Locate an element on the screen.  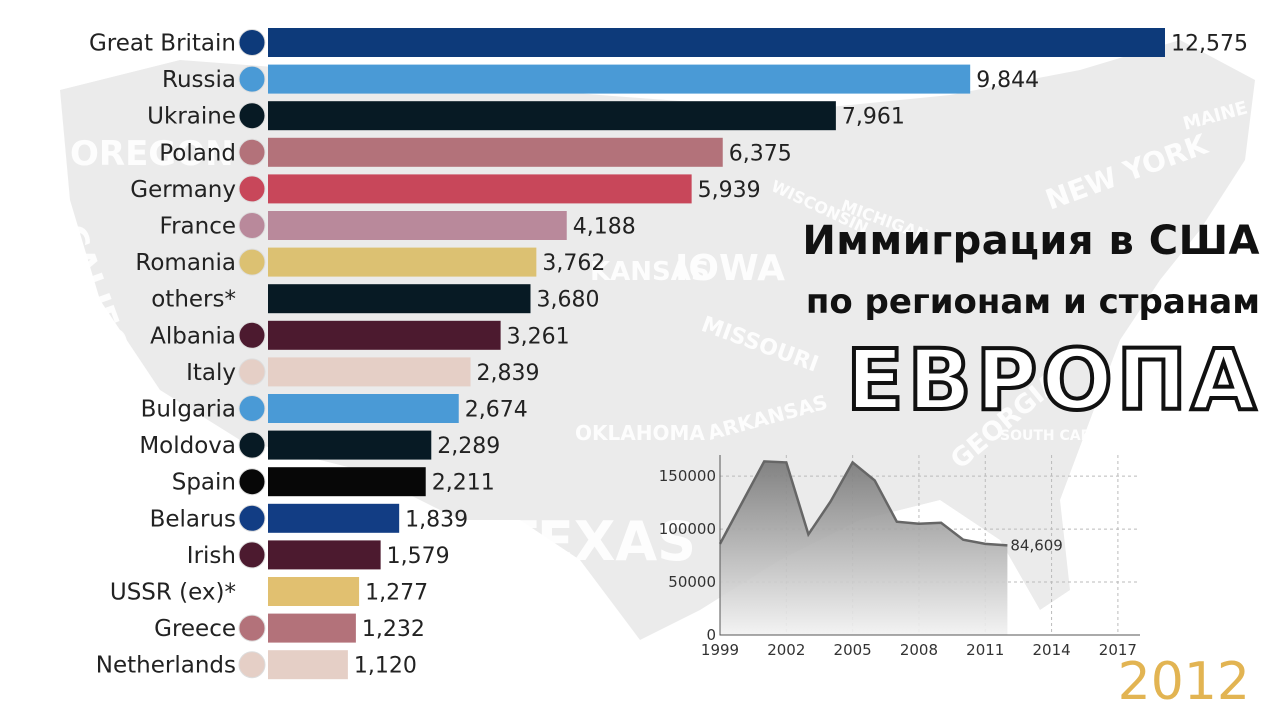
bar-row: Germany 5,939 is located at coordinates (445, 189).